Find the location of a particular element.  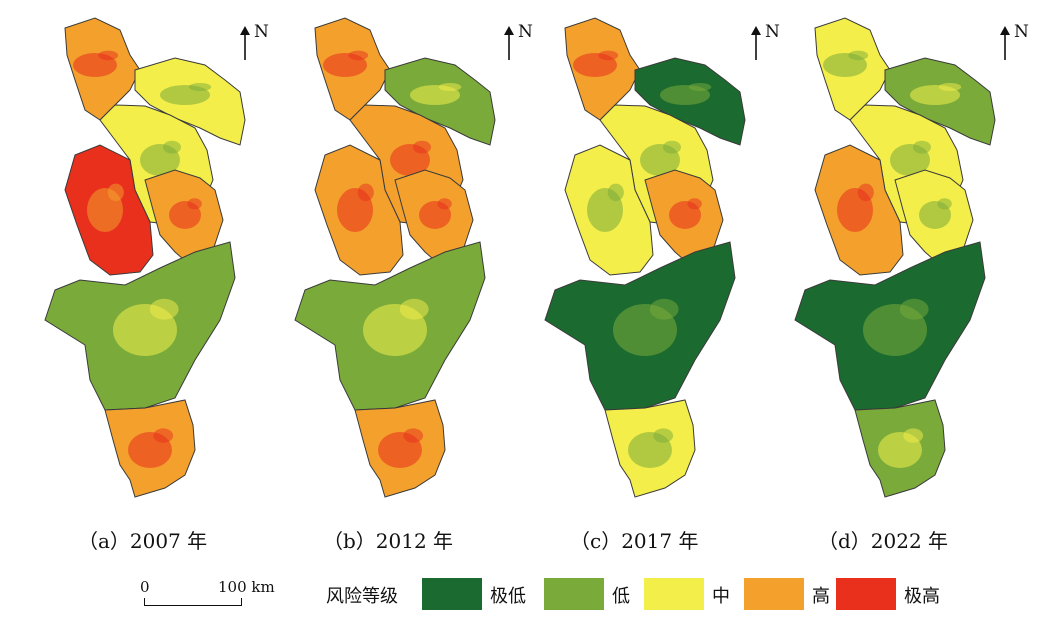

caption-2022: （d）2022 年 is located at coordinates (883, 541).